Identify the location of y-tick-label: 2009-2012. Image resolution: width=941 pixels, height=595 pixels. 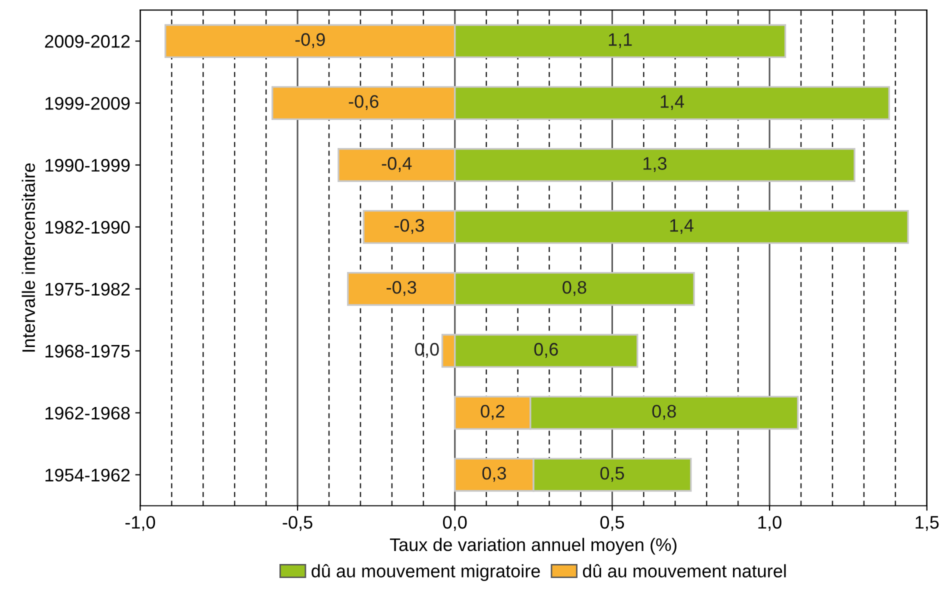
(87, 41).